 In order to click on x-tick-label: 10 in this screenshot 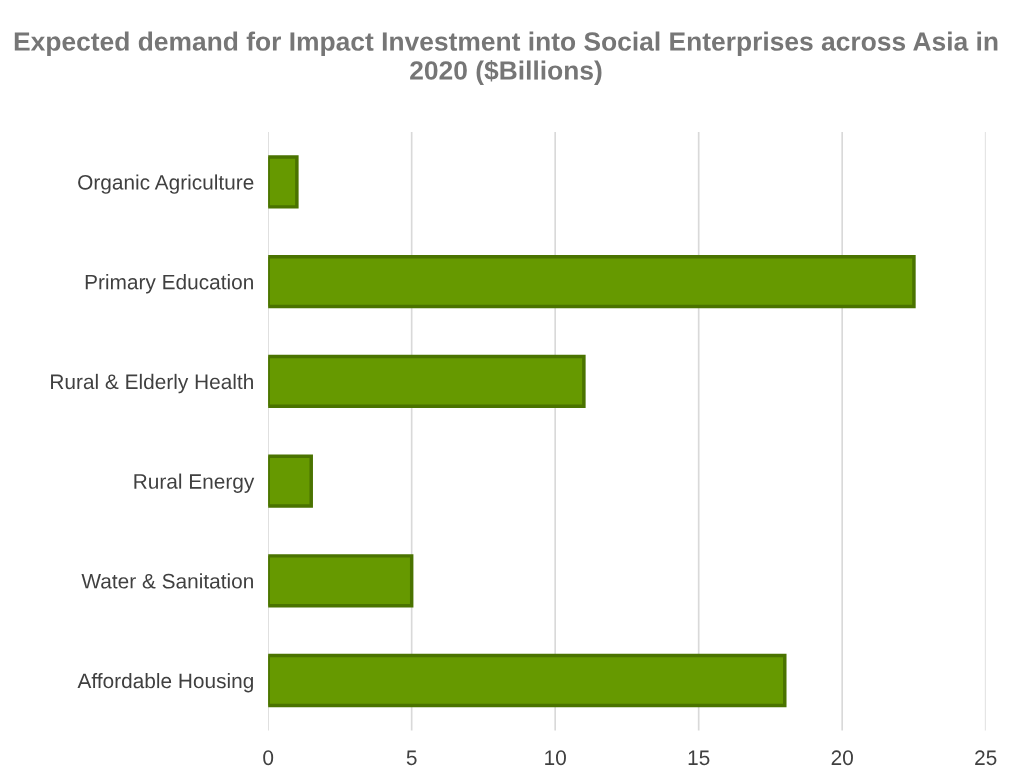, I will do `click(555, 758)`.